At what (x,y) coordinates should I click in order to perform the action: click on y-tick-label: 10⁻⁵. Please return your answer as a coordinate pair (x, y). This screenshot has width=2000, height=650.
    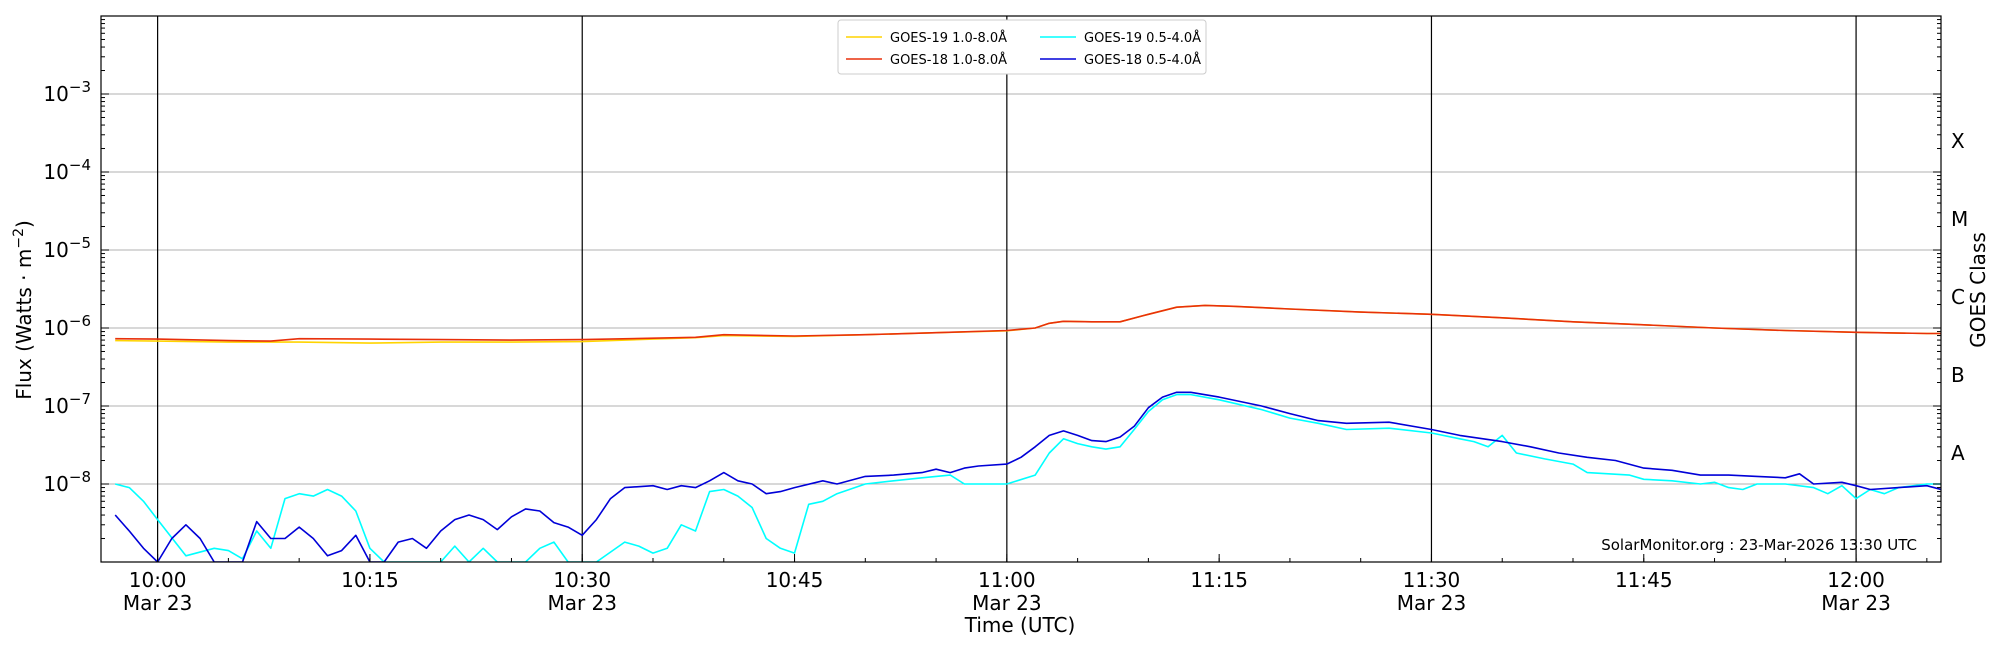
    Looking at the image, I should click on (67, 248).